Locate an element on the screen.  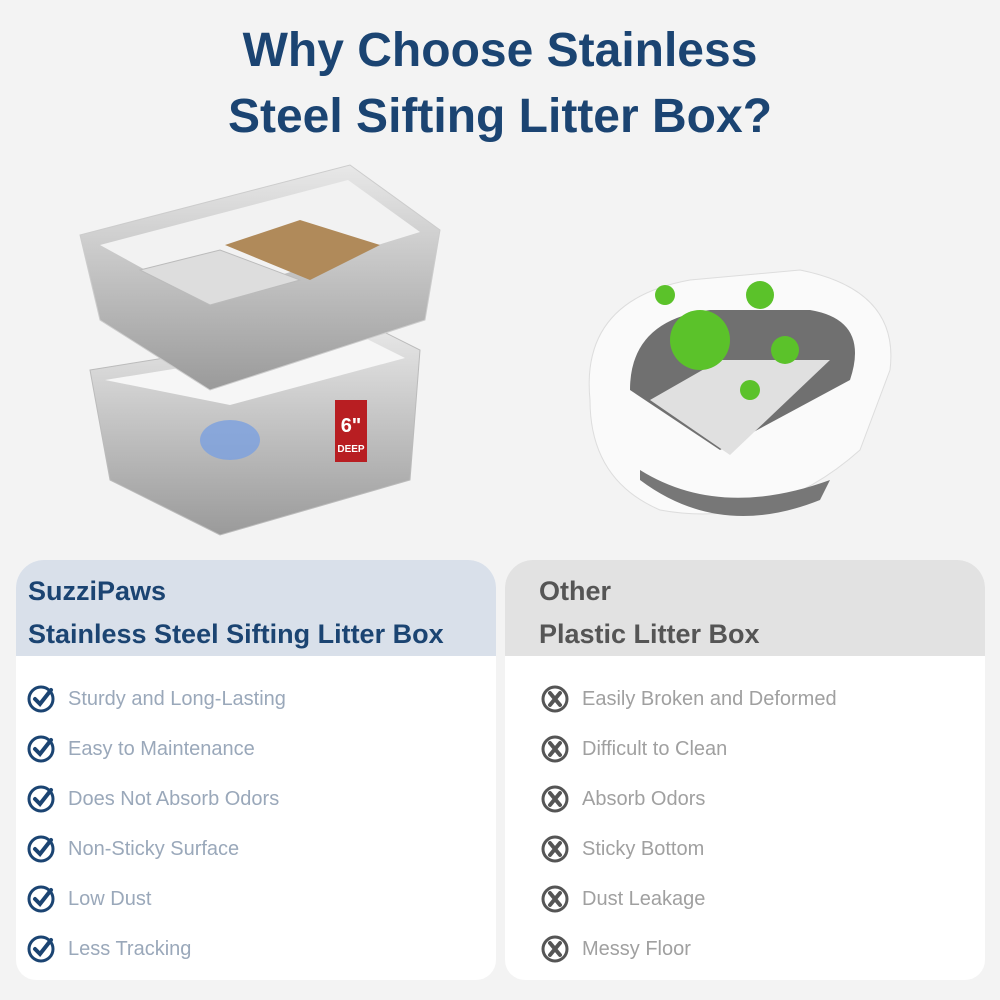
feature-label: Does Not Absorb Odors is located at coordinates (174, 798).